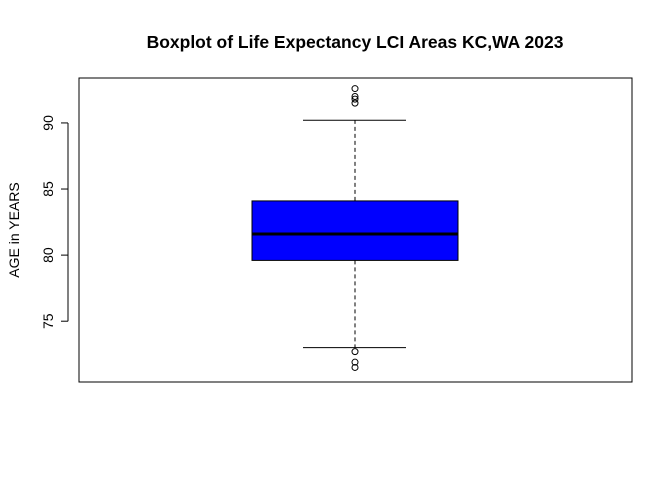 The image size is (672, 480). I want to click on iqr-box, so click(355, 230).